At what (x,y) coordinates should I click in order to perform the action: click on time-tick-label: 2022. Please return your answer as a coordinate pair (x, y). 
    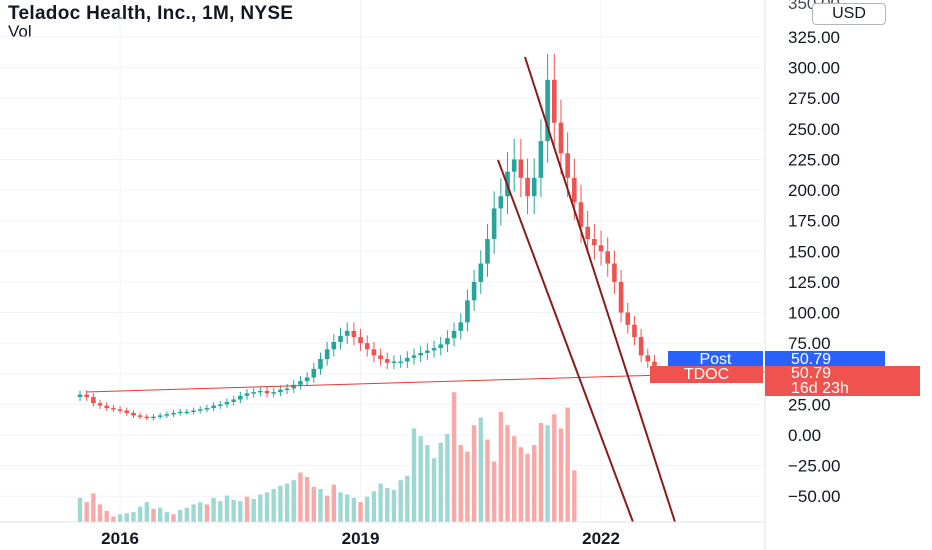
    Looking at the image, I should click on (601, 538).